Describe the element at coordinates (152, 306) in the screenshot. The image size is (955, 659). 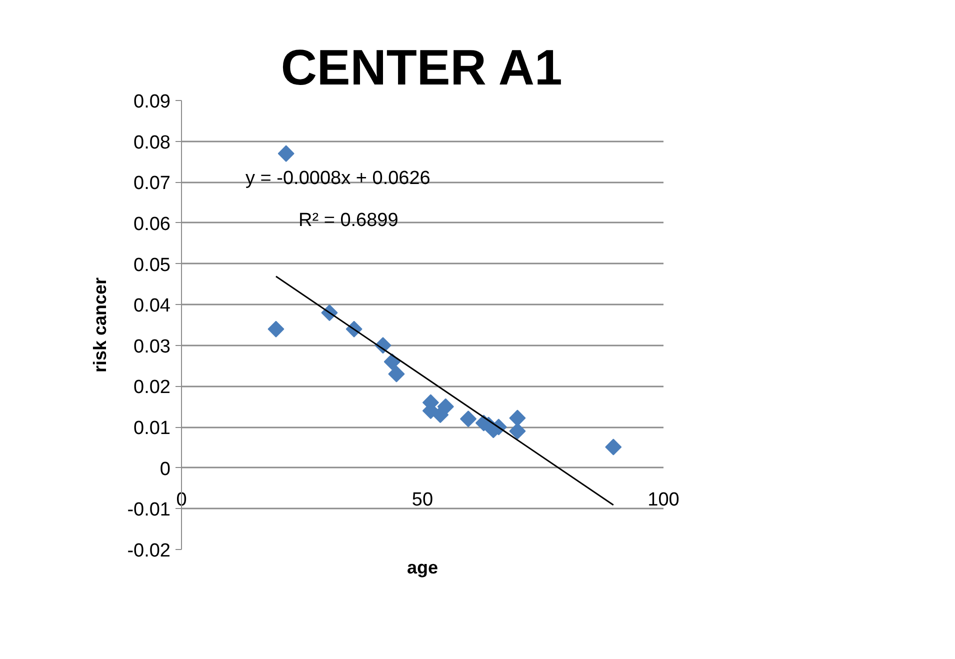
I see `y-tick-label: 0.04` at that location.